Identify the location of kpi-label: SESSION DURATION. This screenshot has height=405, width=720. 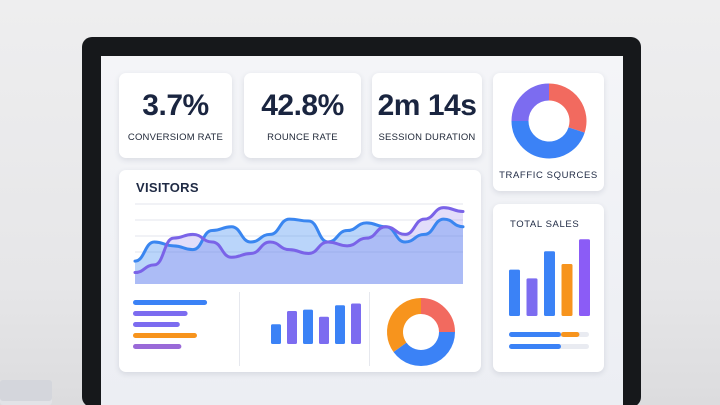
(427, 137).